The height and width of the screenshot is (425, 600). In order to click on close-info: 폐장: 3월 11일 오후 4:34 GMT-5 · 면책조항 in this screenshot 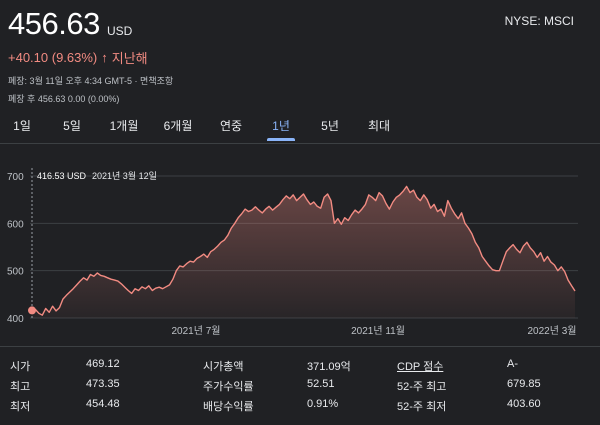, I will do `click(91, 81)`.